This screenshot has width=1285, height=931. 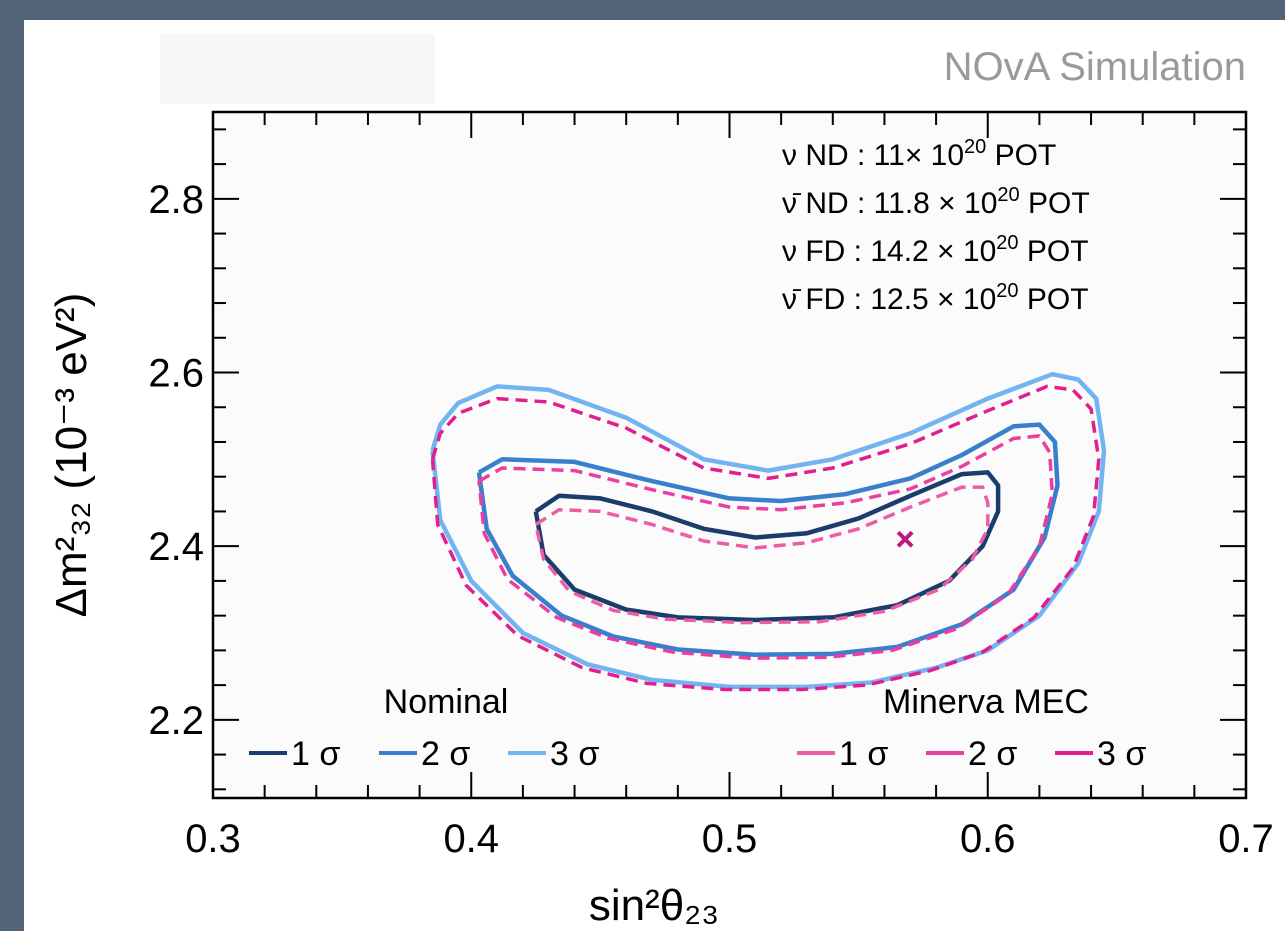 I want to click on exposure-line: ν̄ FD : 12.5 × 1020 POT, so click(x=935, y=298).